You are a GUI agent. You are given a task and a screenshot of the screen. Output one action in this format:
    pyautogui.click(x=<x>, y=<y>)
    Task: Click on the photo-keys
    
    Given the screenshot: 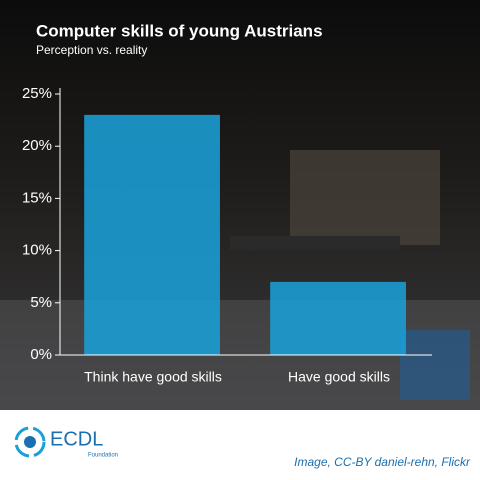 What is the action you would take?
    pyautogui.click(x=435, y=365)
    